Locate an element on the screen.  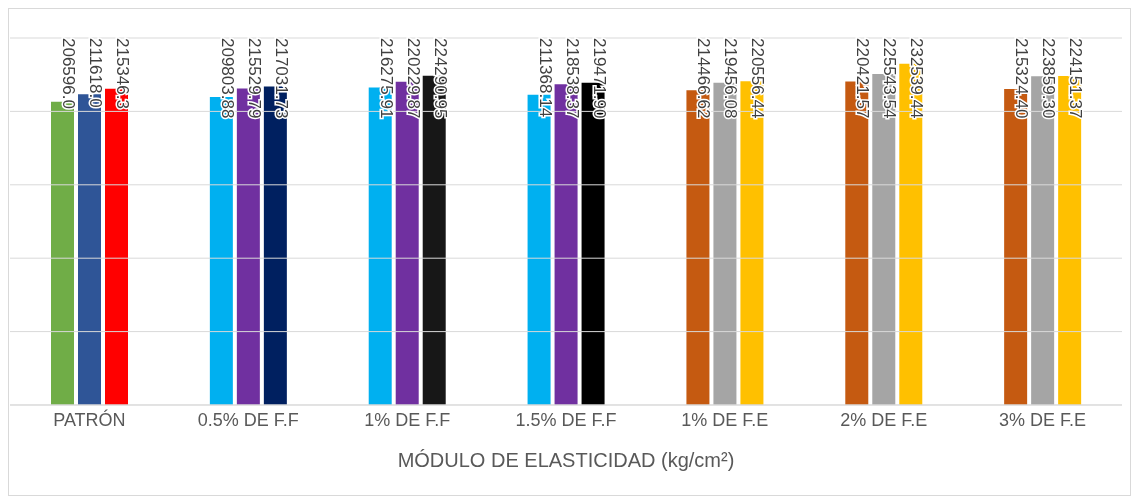
data-label: 223859.30 is located at coordinates (1049, 78).